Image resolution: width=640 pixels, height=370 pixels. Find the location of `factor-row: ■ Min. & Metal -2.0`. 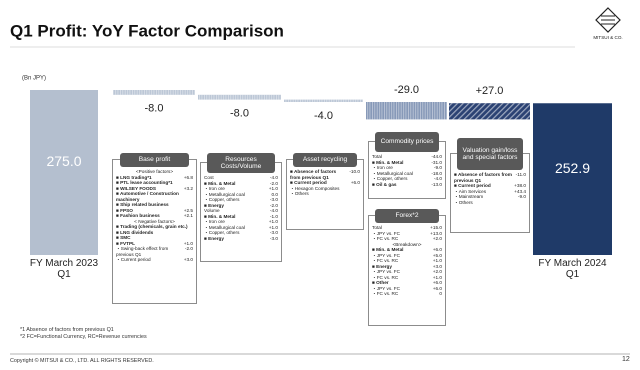

factor-row: ■ Min. & Metal -2.0 is located at coordinates (241, 184).